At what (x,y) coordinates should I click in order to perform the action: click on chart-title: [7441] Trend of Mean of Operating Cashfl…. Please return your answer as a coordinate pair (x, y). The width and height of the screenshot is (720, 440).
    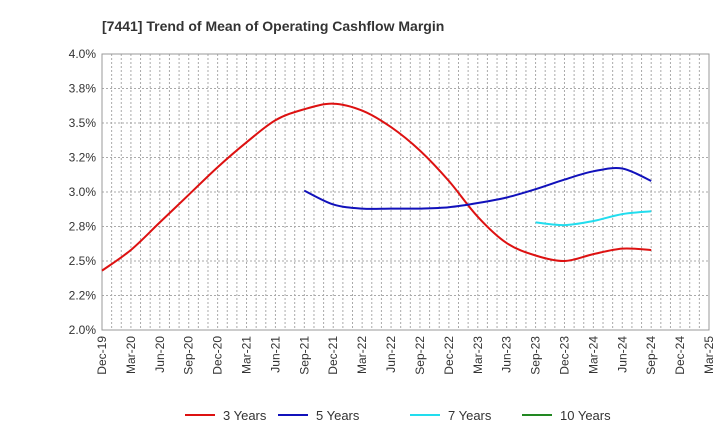
    Looking at the image, I should click on (273, 26).